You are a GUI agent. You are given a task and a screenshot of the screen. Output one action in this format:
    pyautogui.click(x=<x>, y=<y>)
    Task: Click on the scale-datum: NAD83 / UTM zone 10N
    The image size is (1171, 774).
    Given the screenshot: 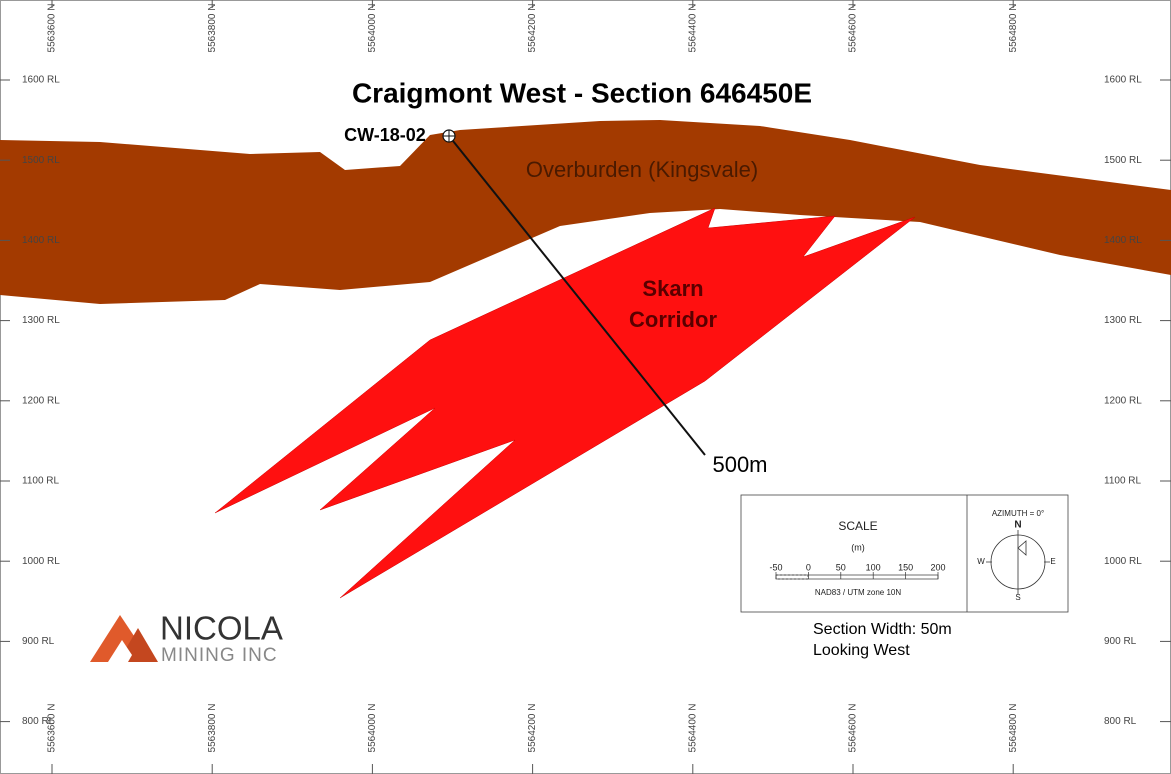 What is the action you would take?
    pyautogui.click(x=858, y=592)
    